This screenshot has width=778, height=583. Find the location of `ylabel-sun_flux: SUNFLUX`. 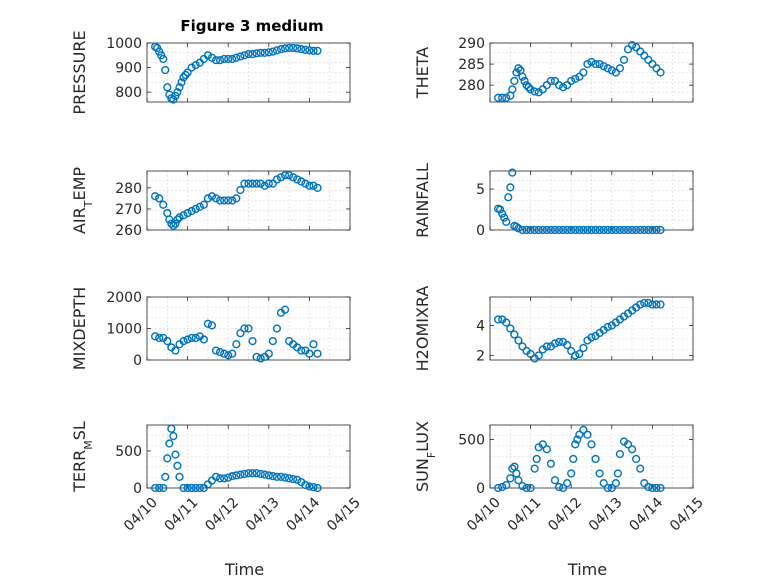

ylabel-sun_flux: SUNFLUX is located at coordinates (425, 456).